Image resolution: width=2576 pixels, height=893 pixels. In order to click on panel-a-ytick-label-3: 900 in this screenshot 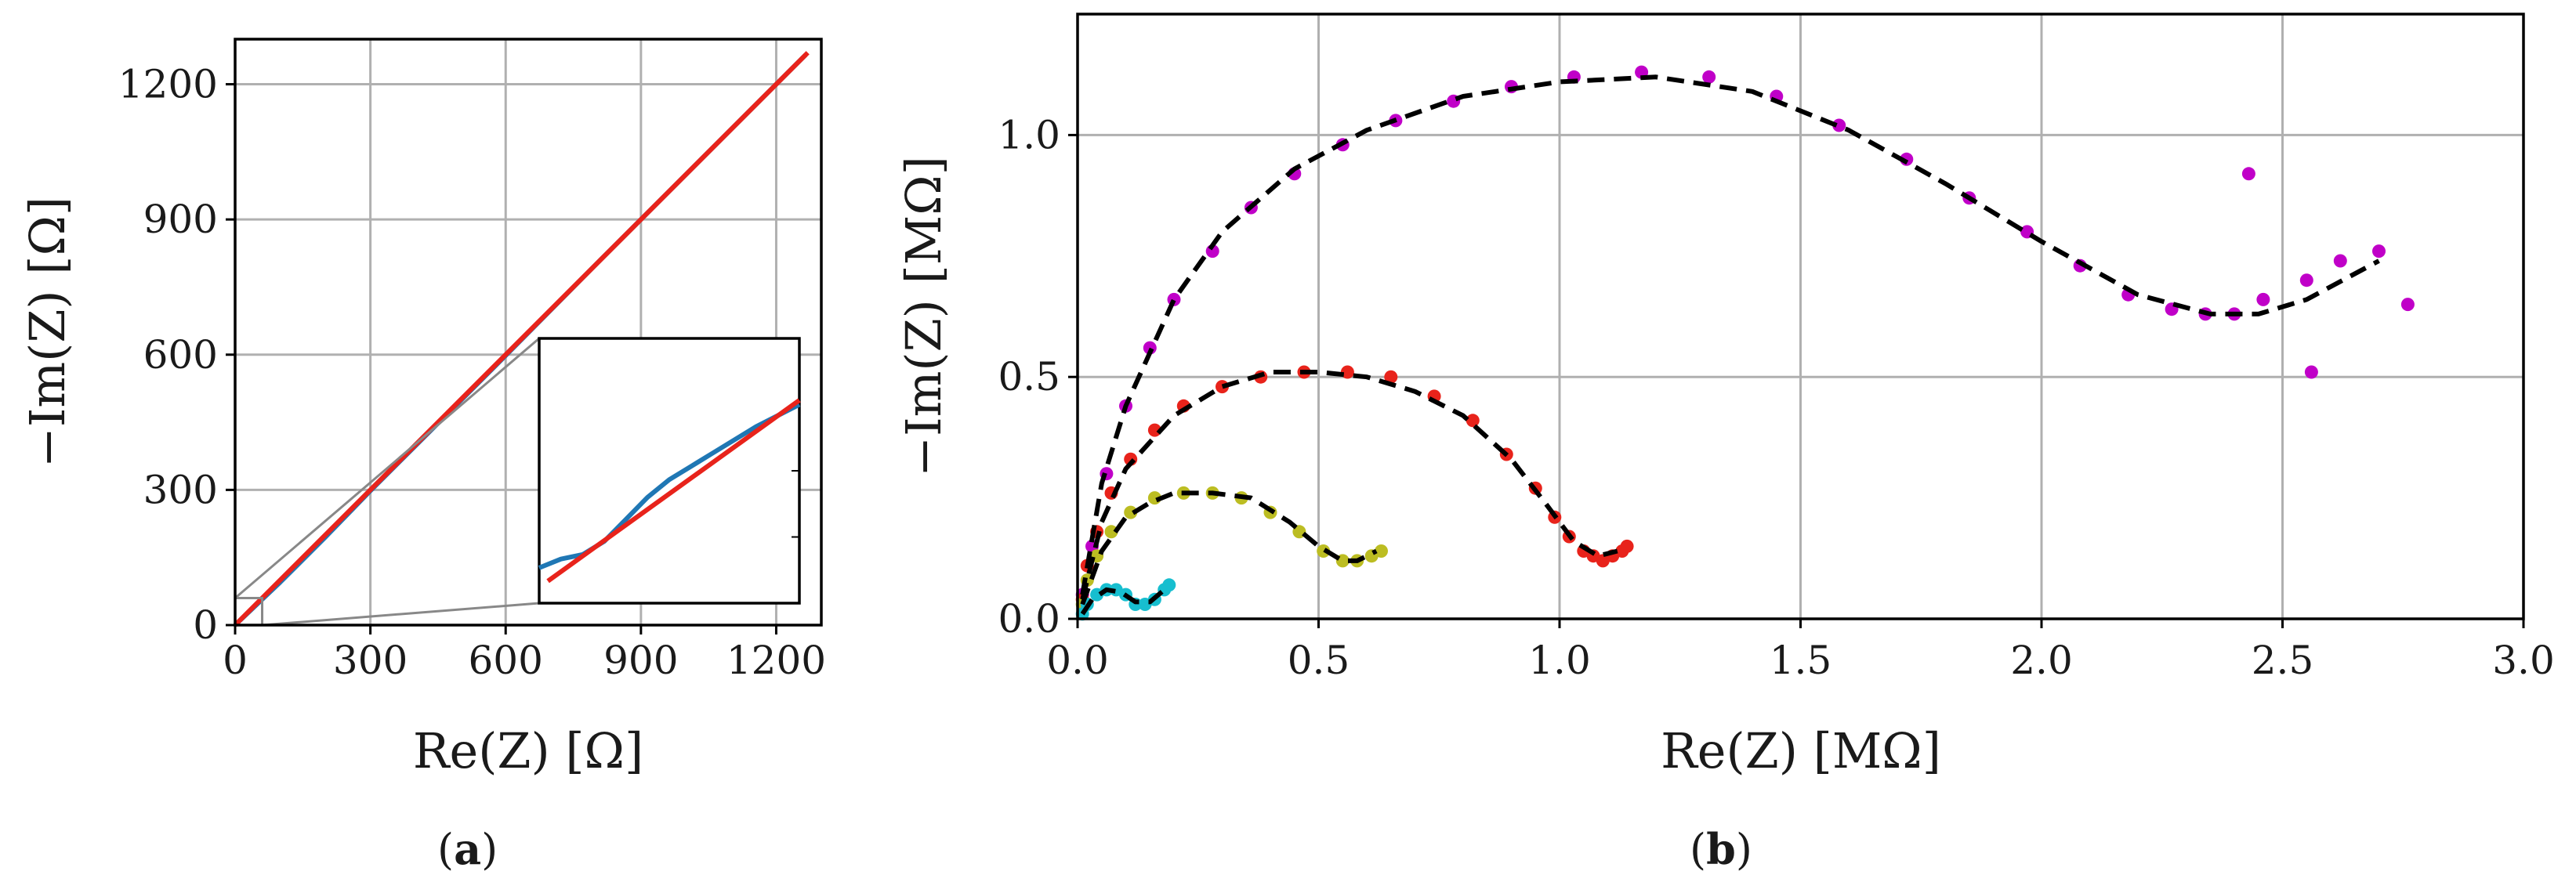, I will do `click(180, 220)`.